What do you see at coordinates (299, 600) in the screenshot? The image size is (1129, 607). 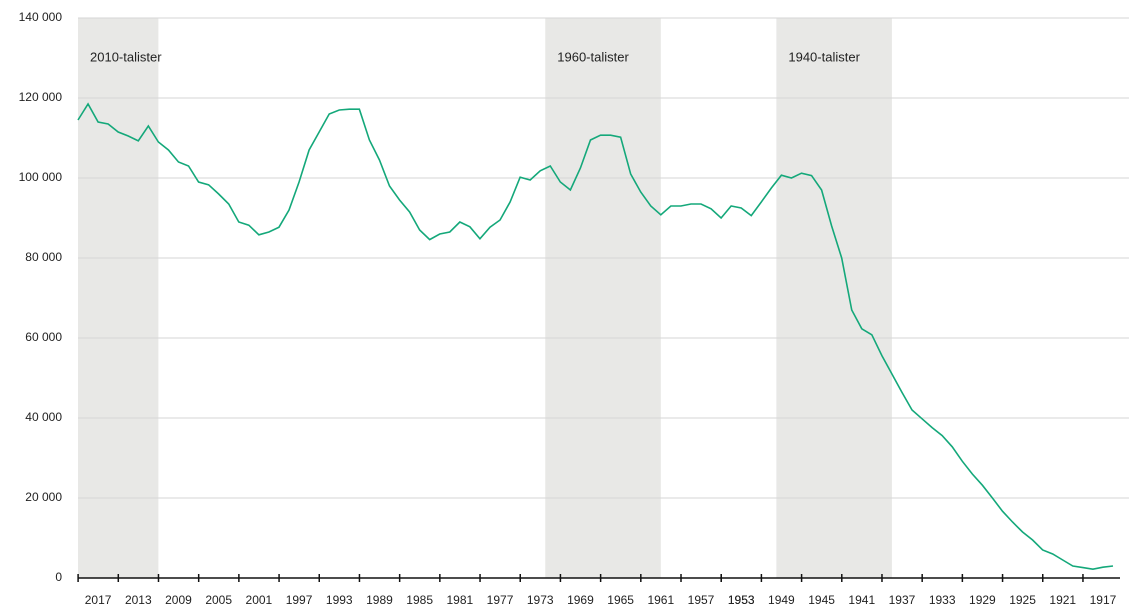 I see `x-tick-label: 1997` at bounding box center [299, 600].